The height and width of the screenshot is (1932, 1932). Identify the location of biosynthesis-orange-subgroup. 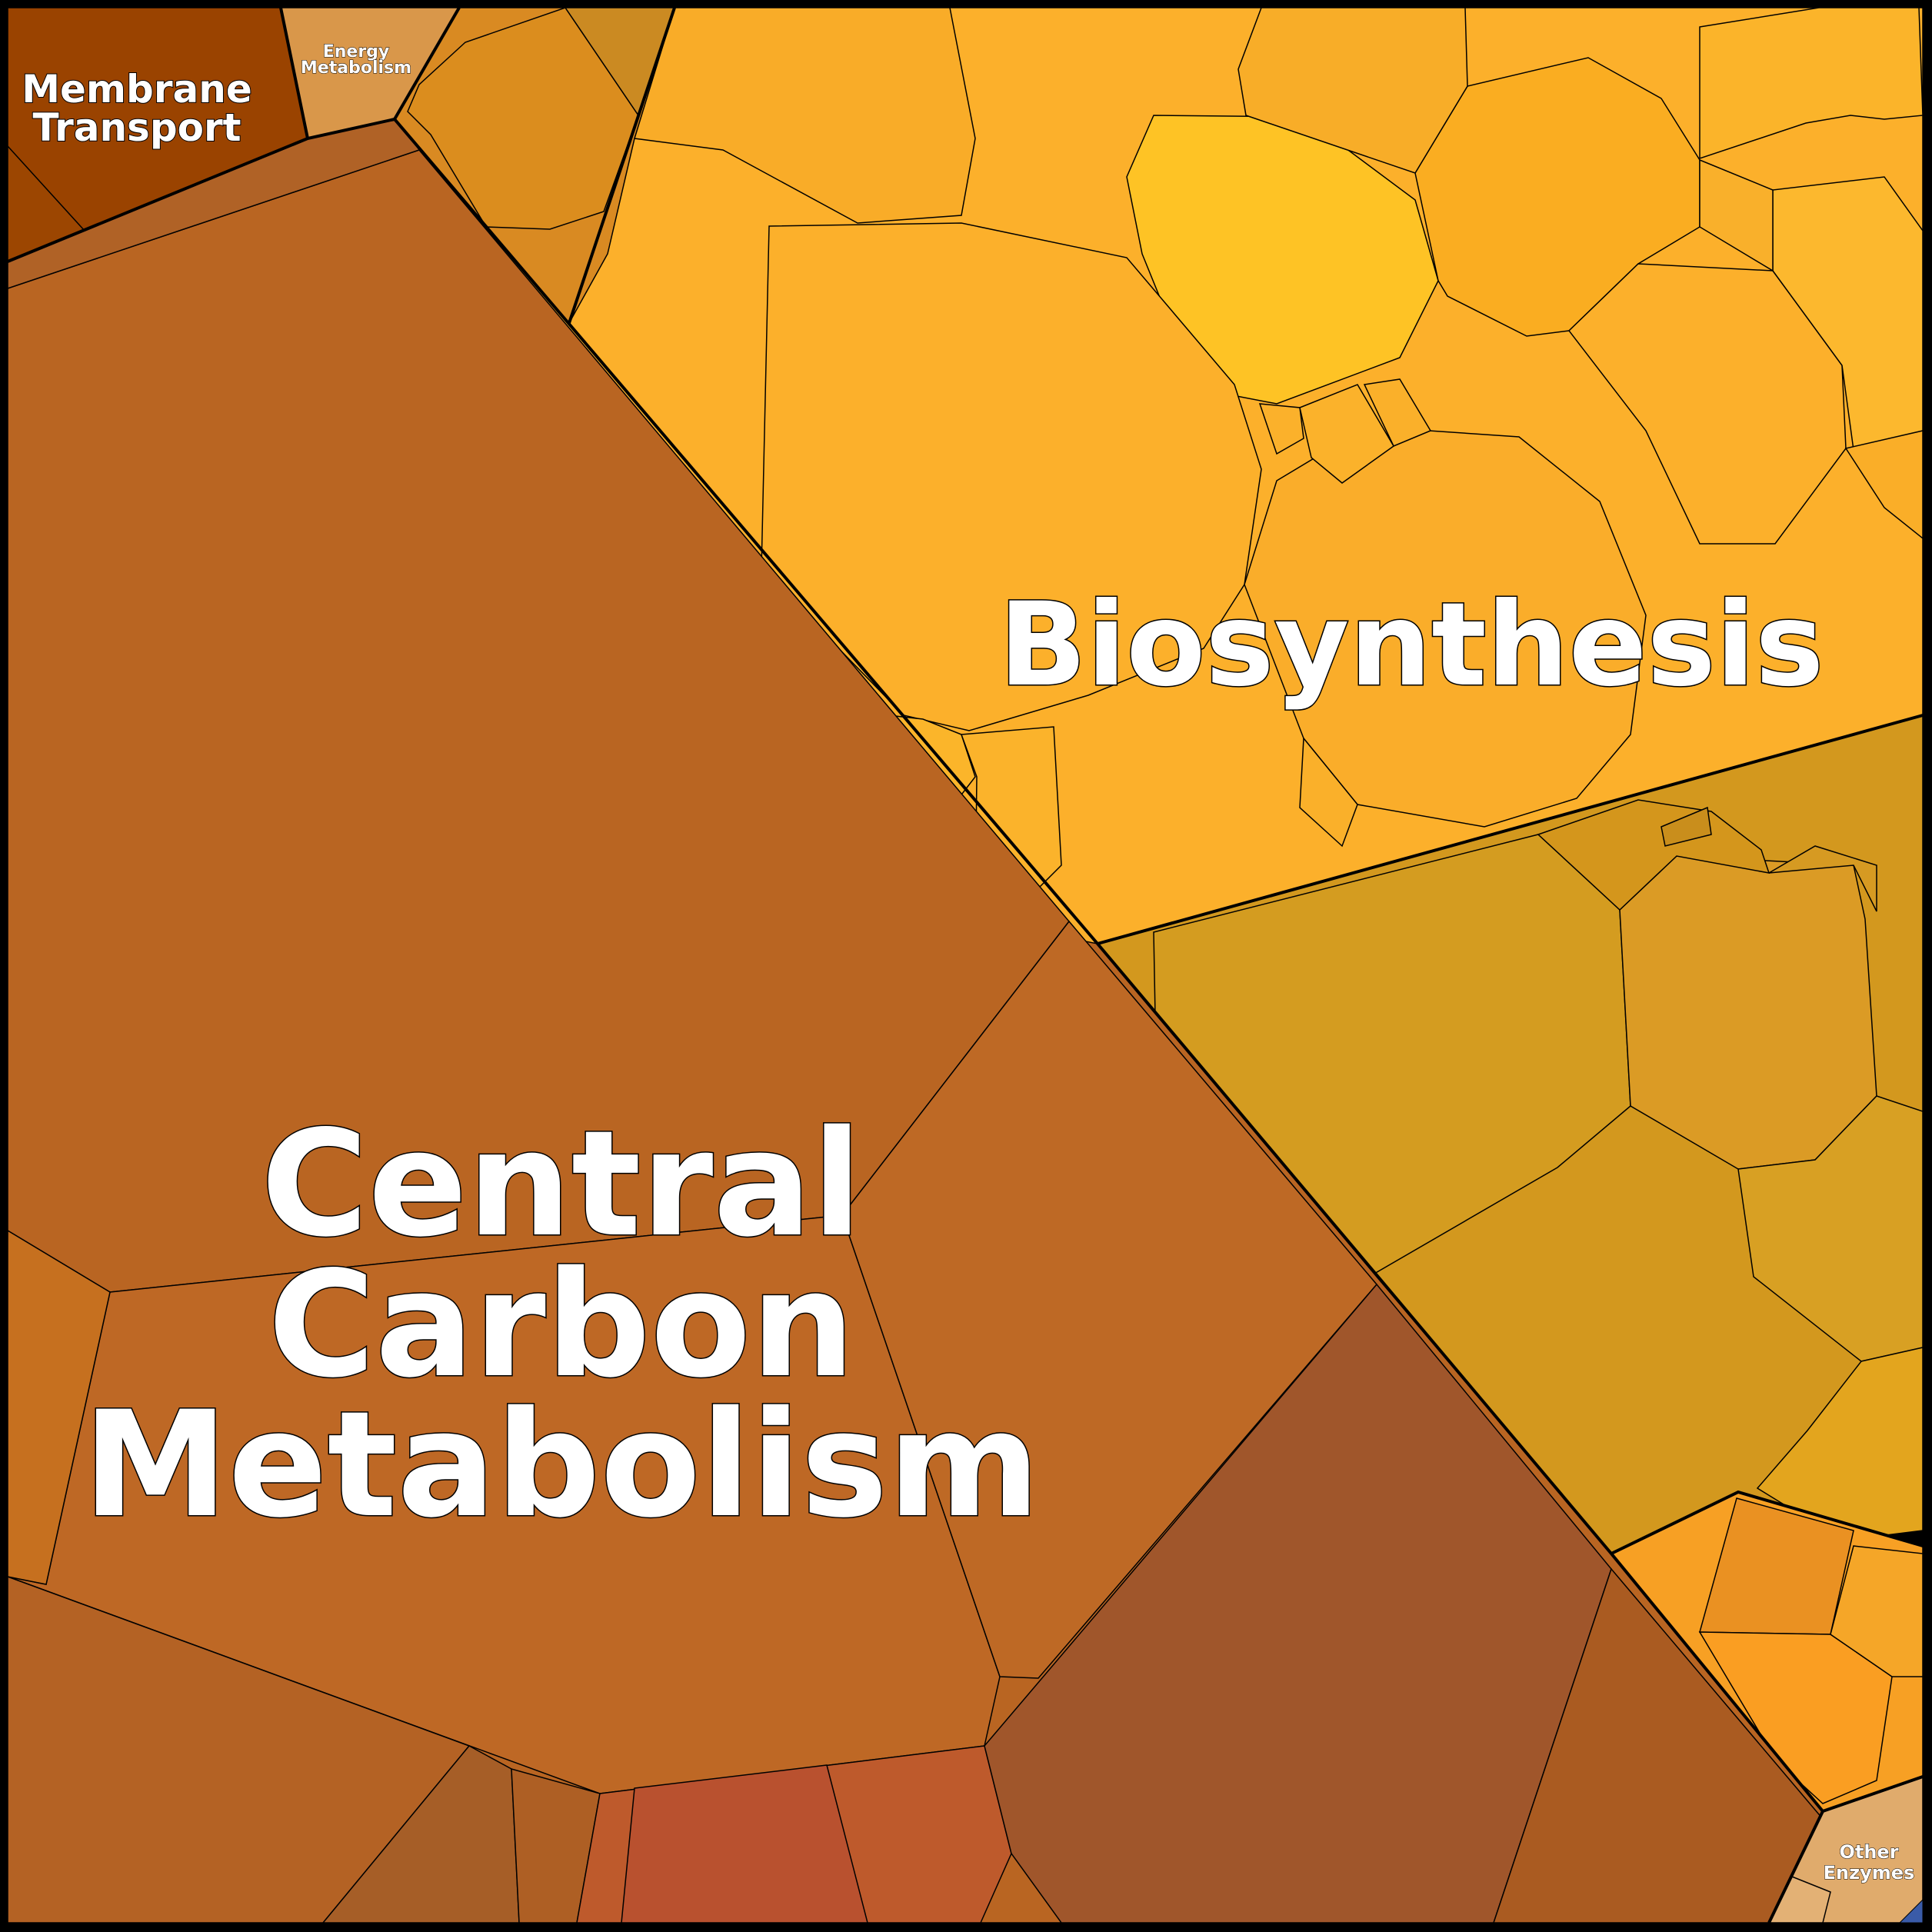
(1767, 1651).